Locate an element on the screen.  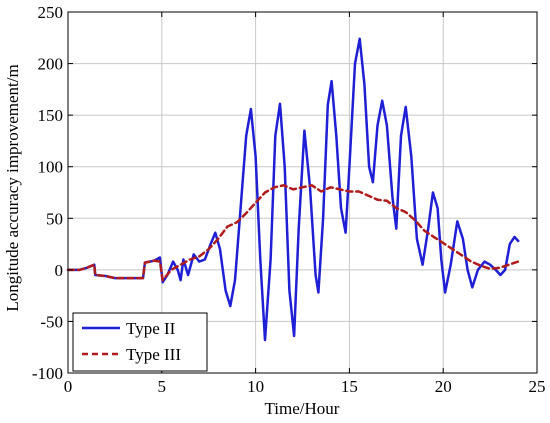
y-tick-label: 250 is located at coordinates (51, 12).